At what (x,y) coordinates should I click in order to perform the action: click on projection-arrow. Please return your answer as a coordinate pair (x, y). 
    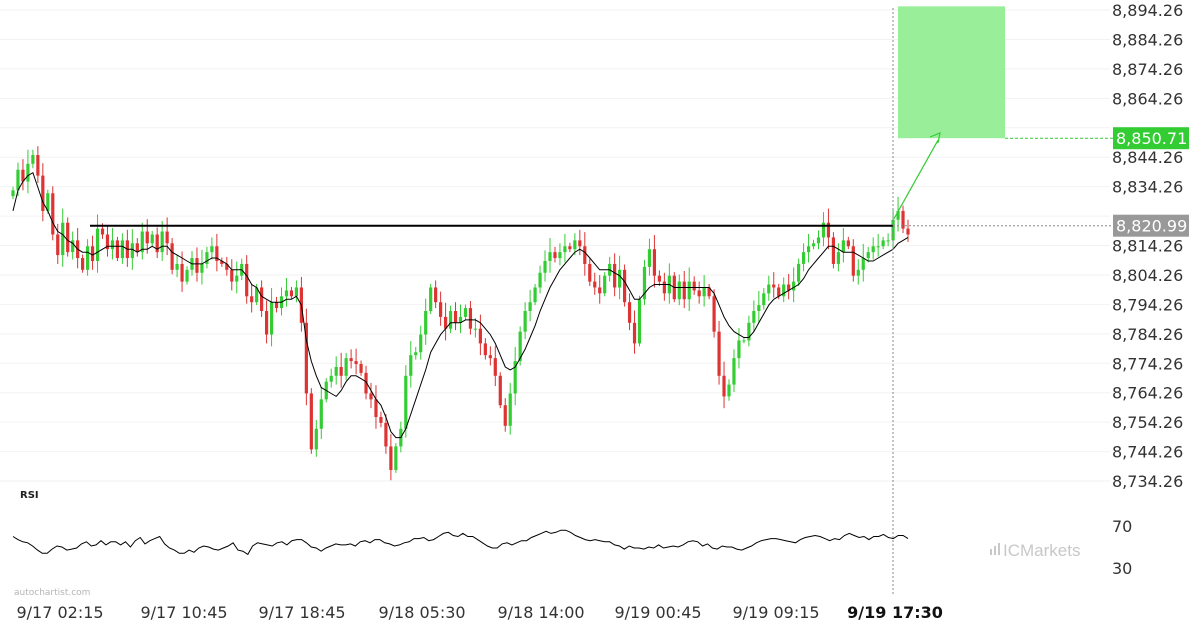
    Looking at the image, I should click on (917, 175).